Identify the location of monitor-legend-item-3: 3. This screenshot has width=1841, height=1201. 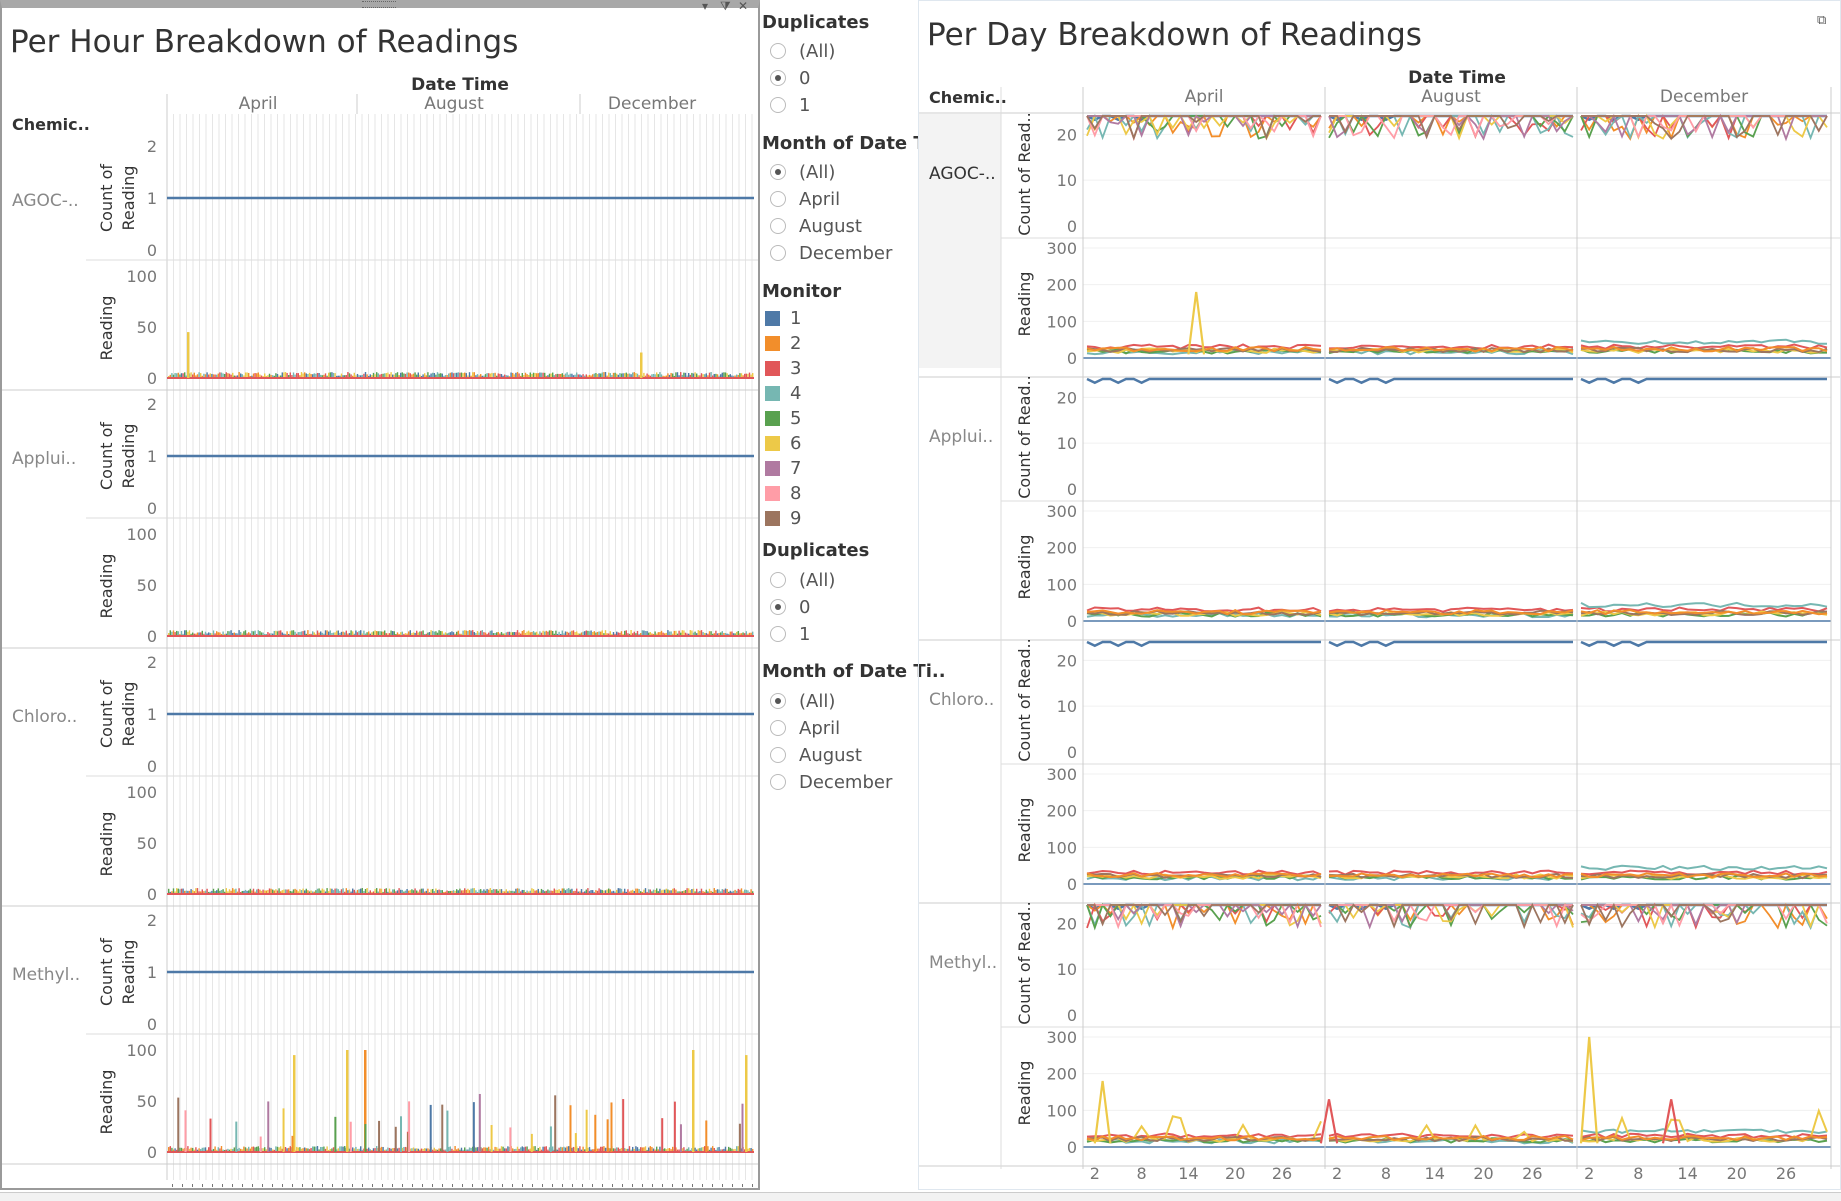
(783, 368).